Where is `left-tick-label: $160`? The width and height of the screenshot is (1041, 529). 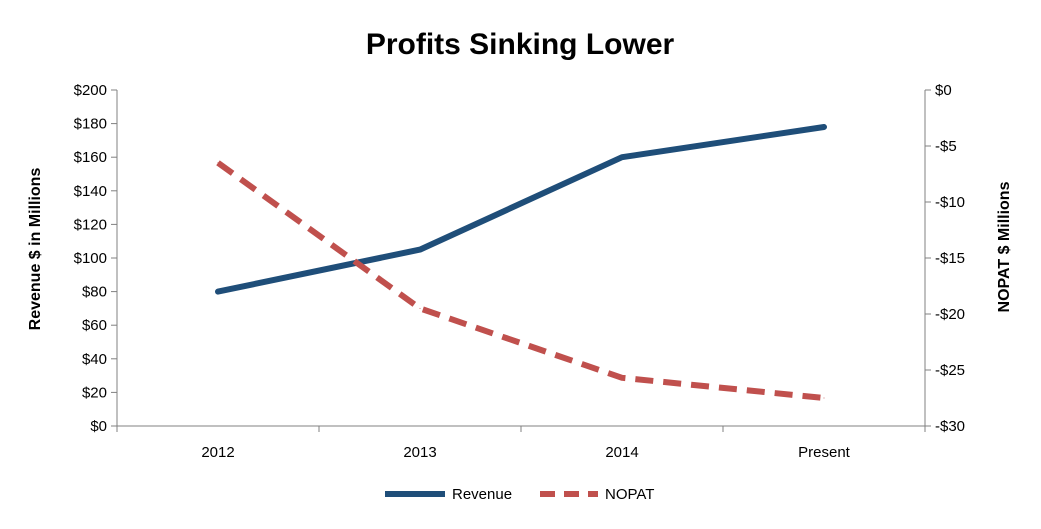 left-tick-label: $160 is located at coordinates (90, 157).